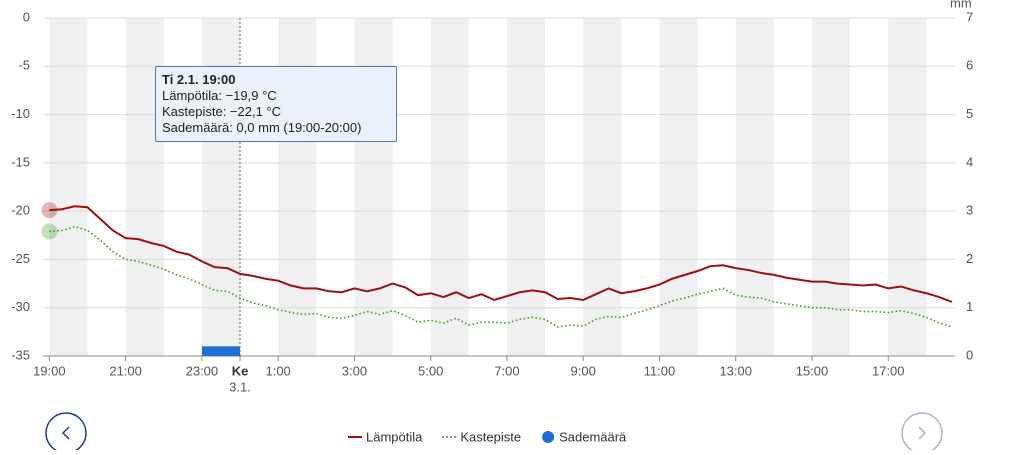  Describe the element at coordinates (969, 258) in the screenshot. I see `y2-tick-label: 2` at that location.